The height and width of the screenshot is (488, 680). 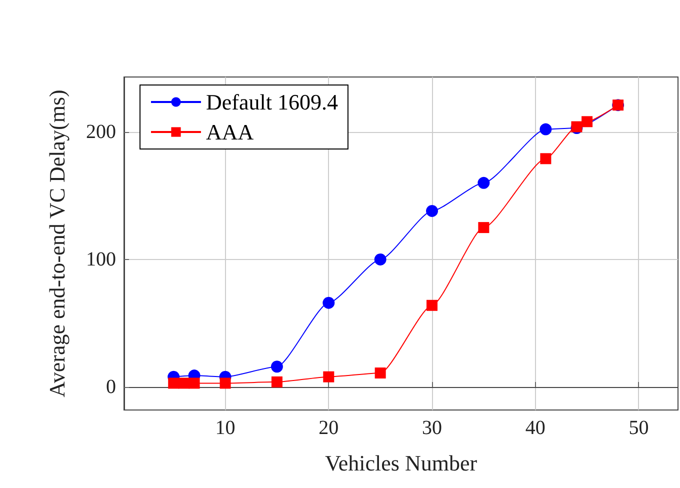 I want to click on x-axis-title: Vehicles Number, so click(x=401, y=463).